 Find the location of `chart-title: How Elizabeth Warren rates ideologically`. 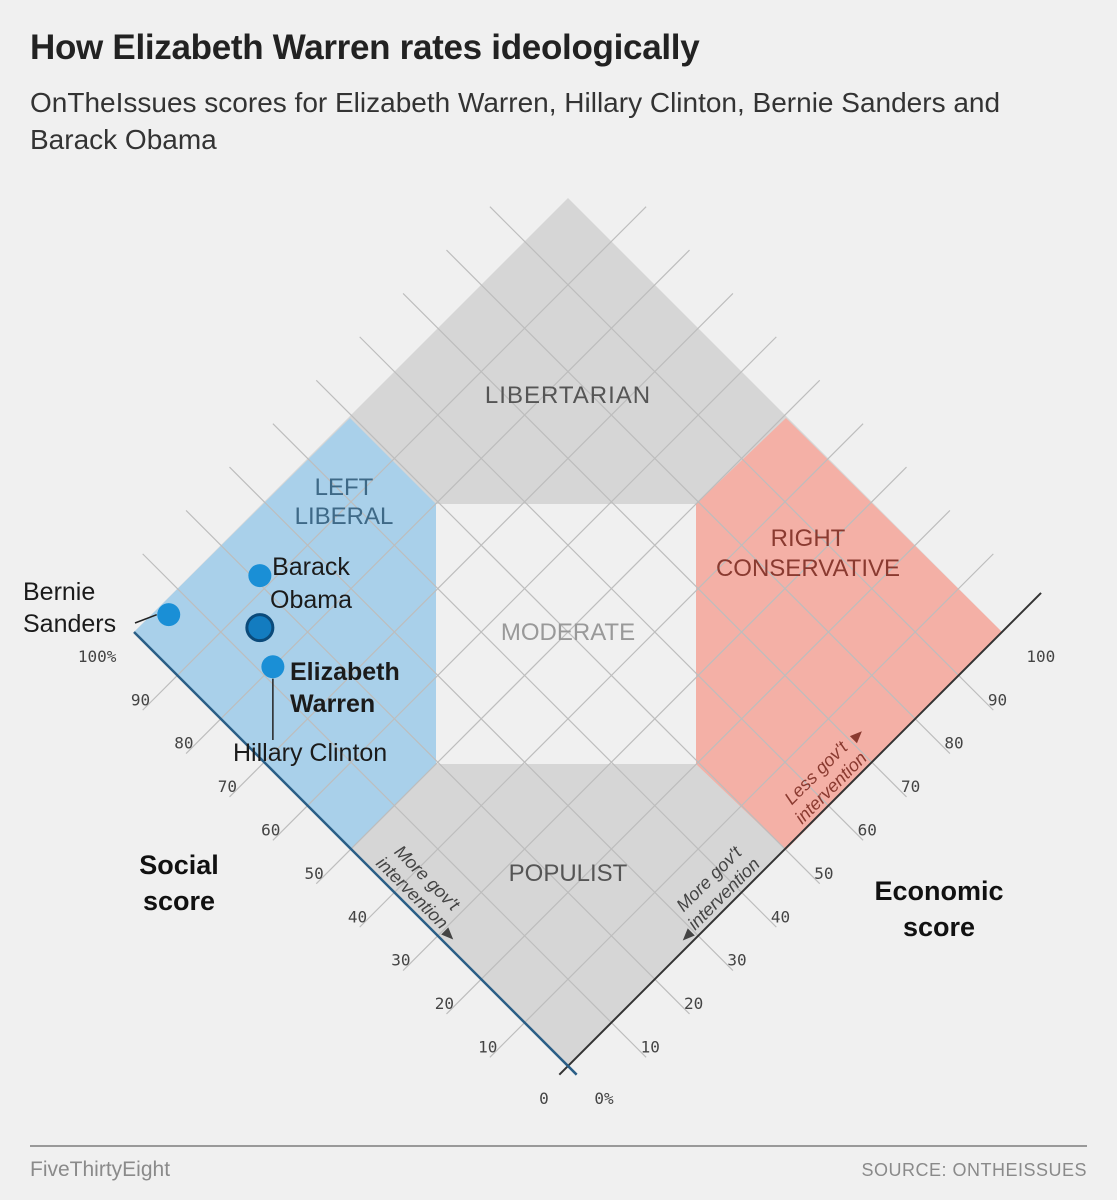

chart-title: How Elizabeth Warren rates ideologically is located at coordinates (365, 47).